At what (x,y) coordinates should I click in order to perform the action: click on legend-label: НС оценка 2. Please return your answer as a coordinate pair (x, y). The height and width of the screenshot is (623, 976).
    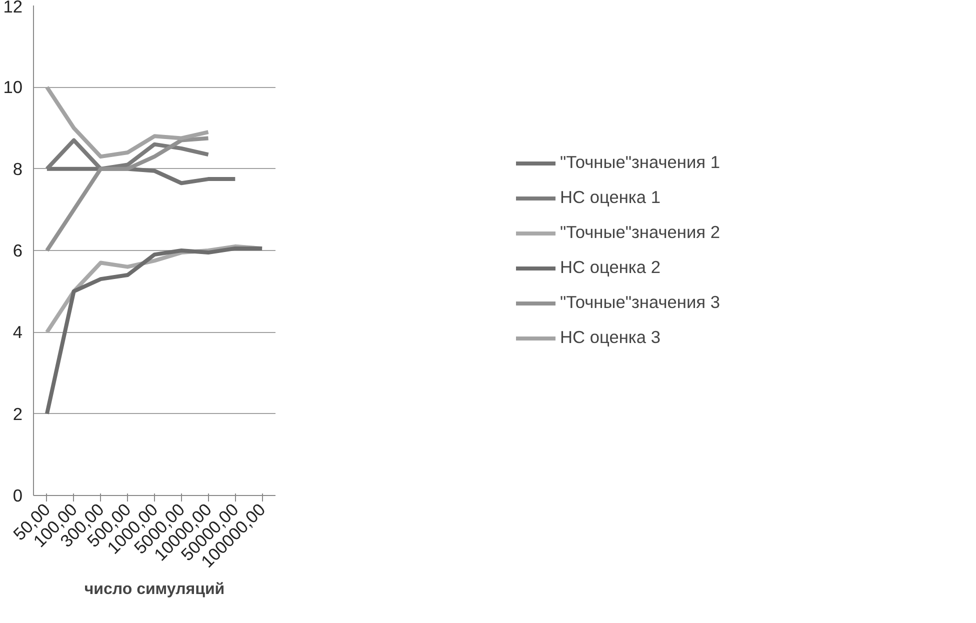
    Looking at the image, I should click on (610, 267).